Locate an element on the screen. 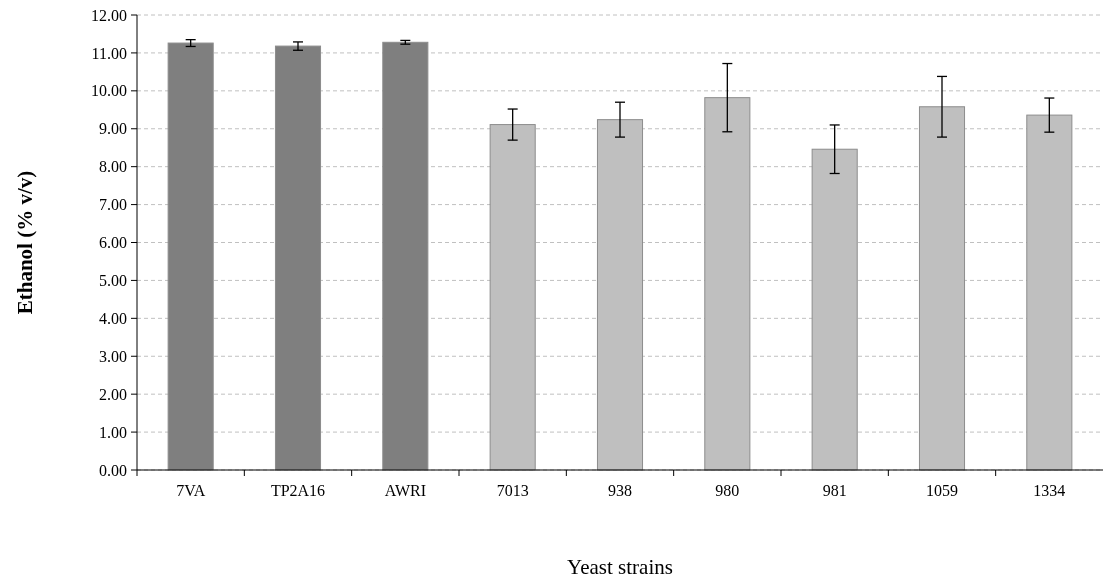 This screenshot has height=579, width=1108. y-tick-label: 12.00 is located at coordinates (109, 15).